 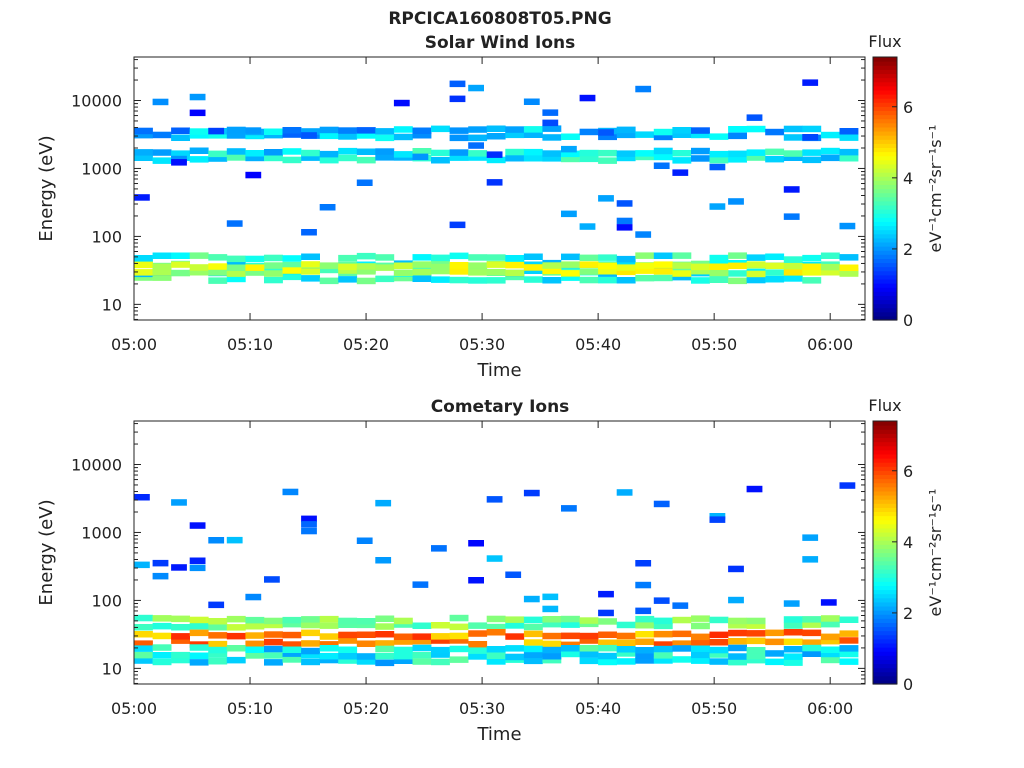 I want to click on colorbar-tick-label: 2, so click(x=908, y=249).